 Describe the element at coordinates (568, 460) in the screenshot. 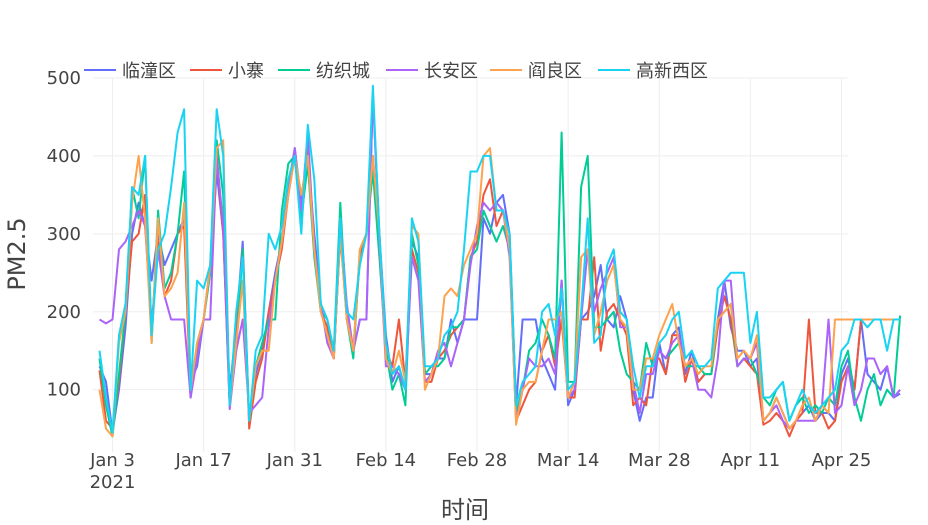

I see `x-tick-label: Mar 14` at that location.